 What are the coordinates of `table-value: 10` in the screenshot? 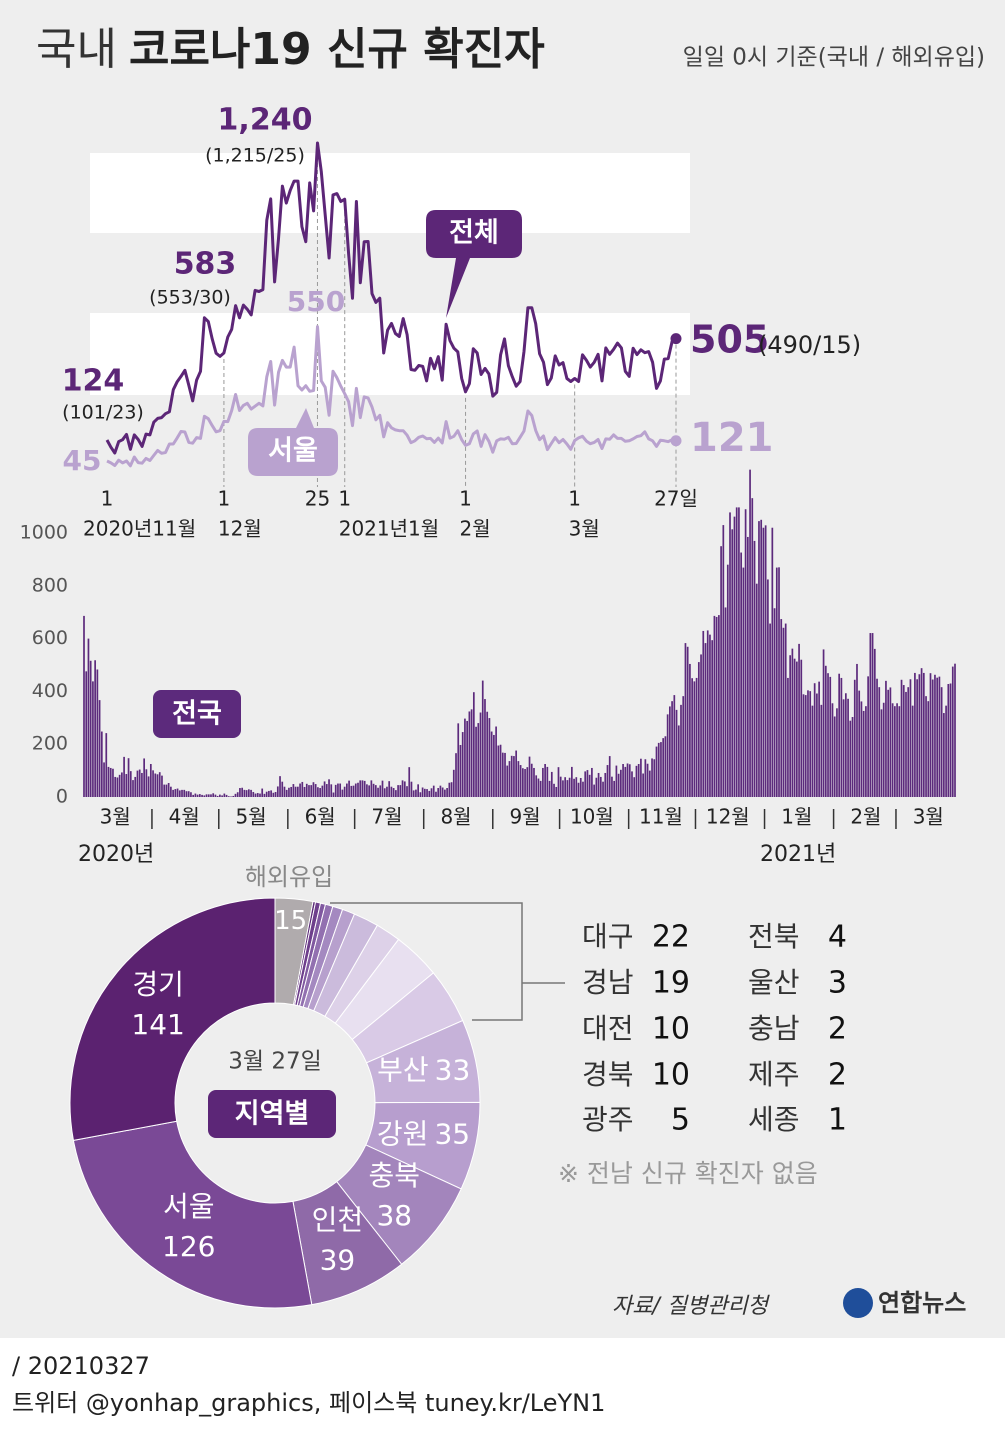 It's located at (671, 1029).